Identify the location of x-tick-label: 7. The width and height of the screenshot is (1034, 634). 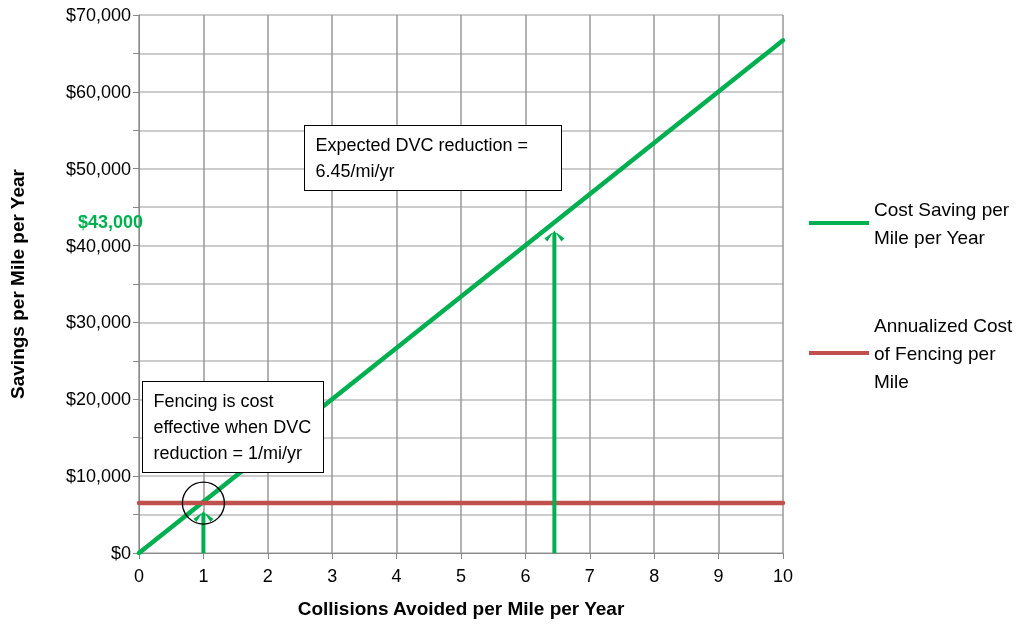
(589, 576).